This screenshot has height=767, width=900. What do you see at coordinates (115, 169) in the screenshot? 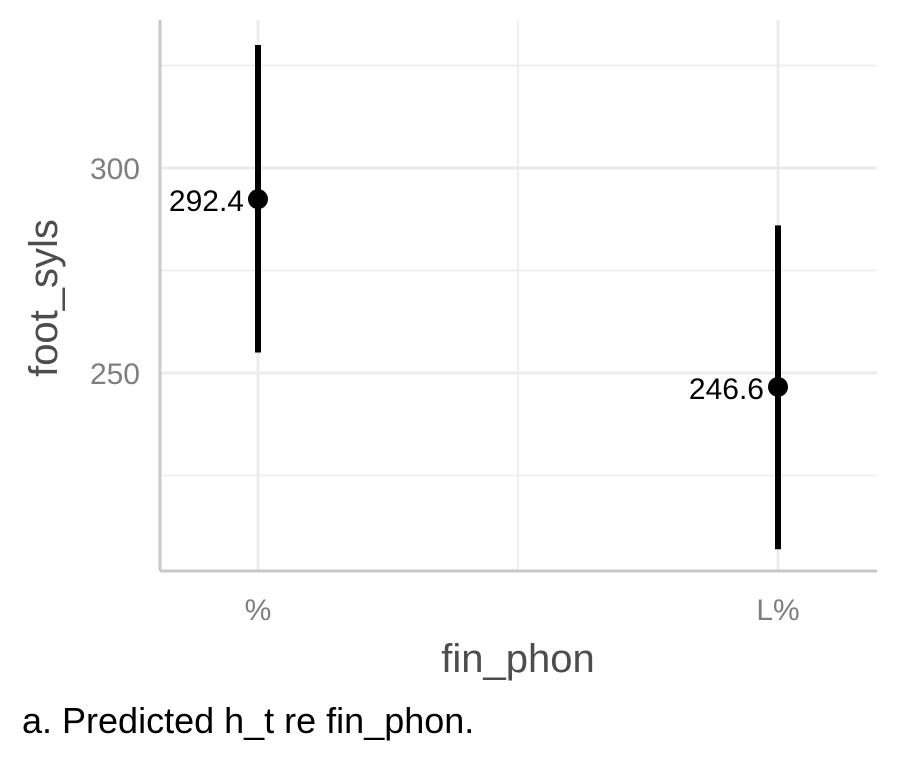
I see `y-tick-label: 300` at bounding box center [115, 169].